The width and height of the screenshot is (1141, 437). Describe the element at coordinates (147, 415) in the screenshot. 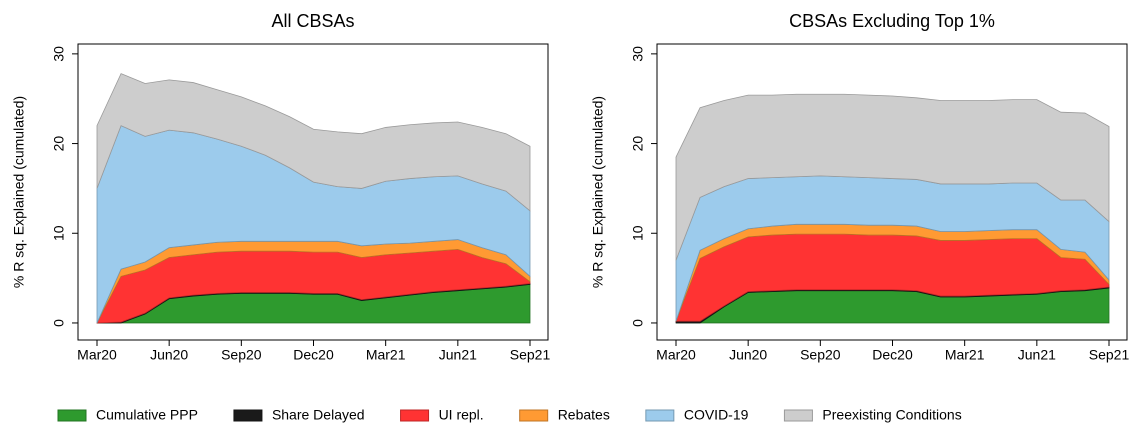

I see `legend-label: Cumulative PPP` at that location.